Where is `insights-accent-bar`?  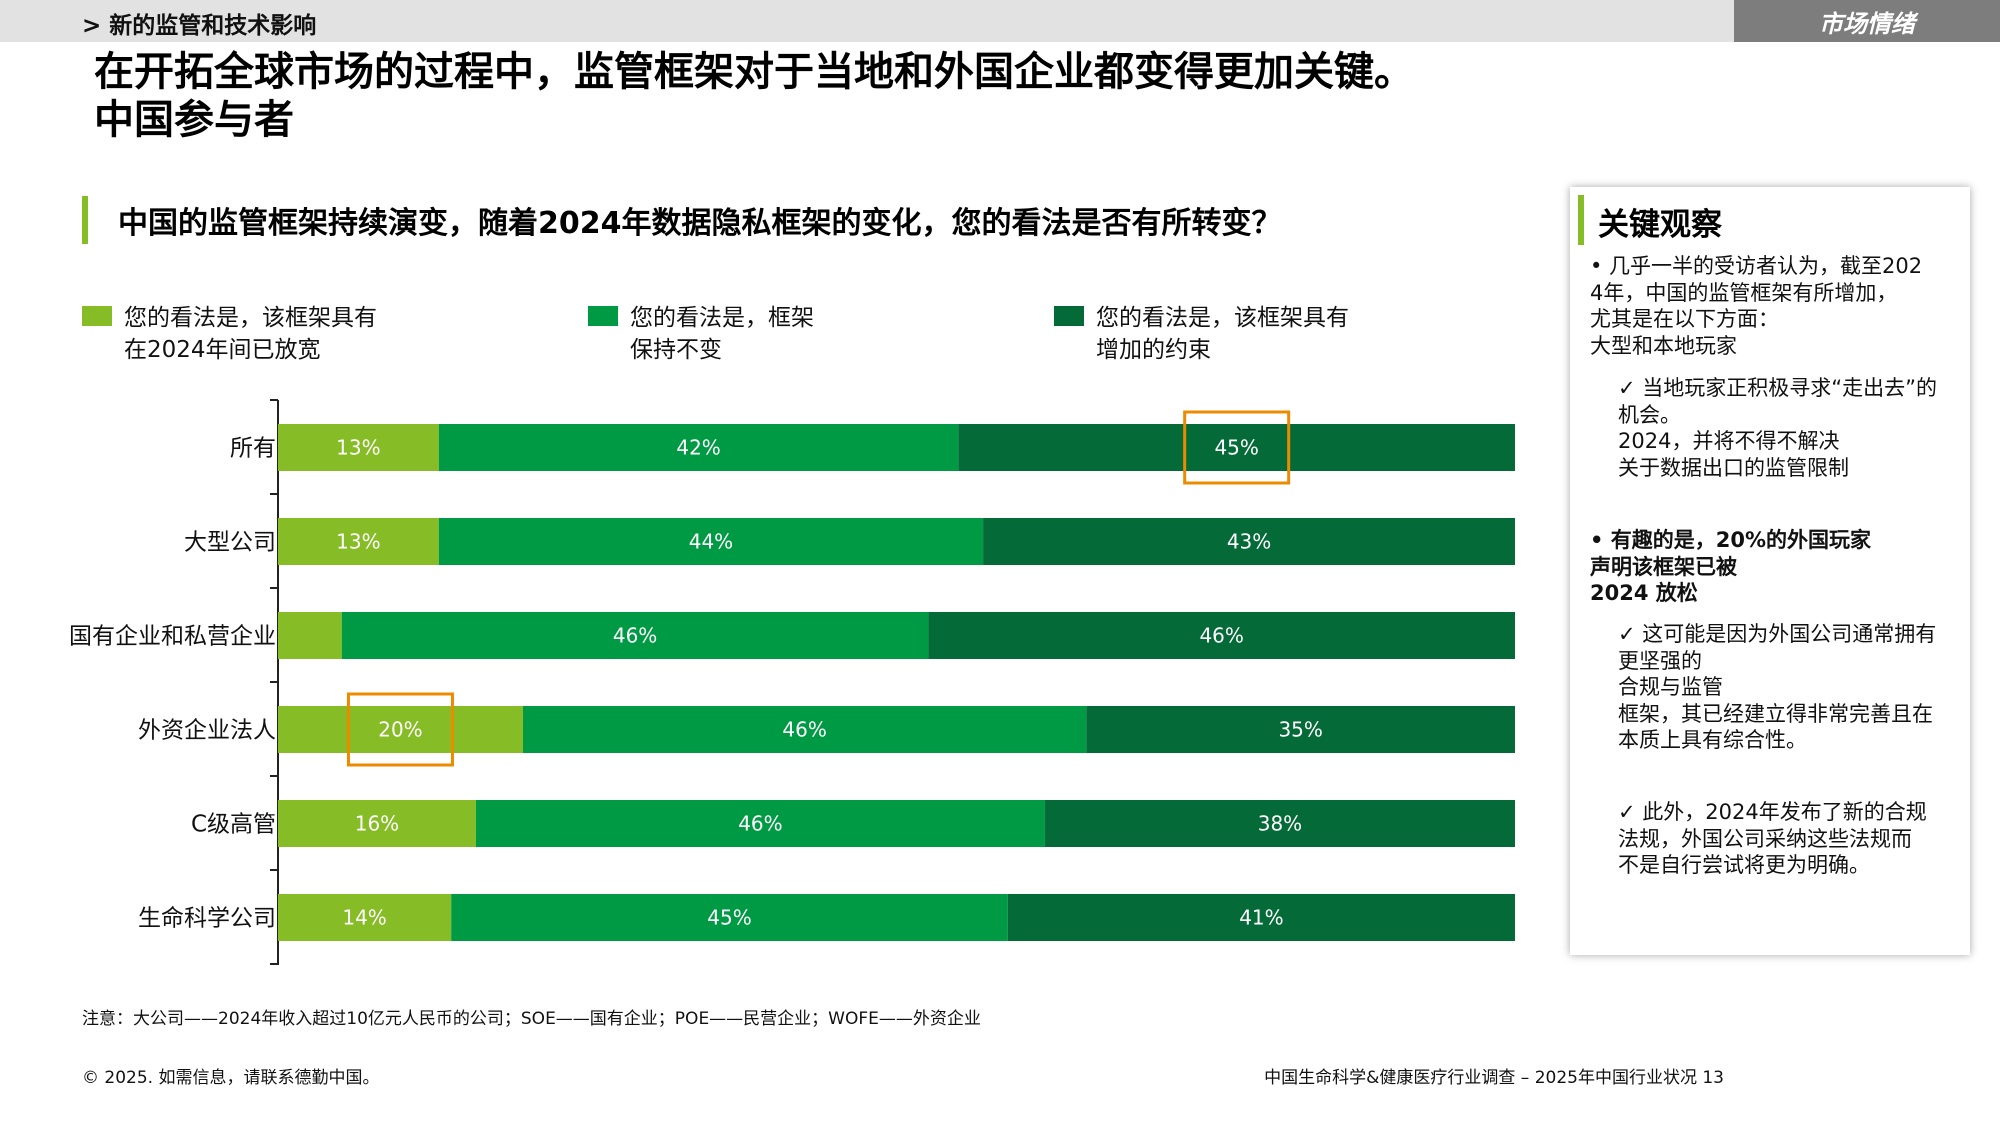
insights-accent-bar is located at coordinates (1581, 220).